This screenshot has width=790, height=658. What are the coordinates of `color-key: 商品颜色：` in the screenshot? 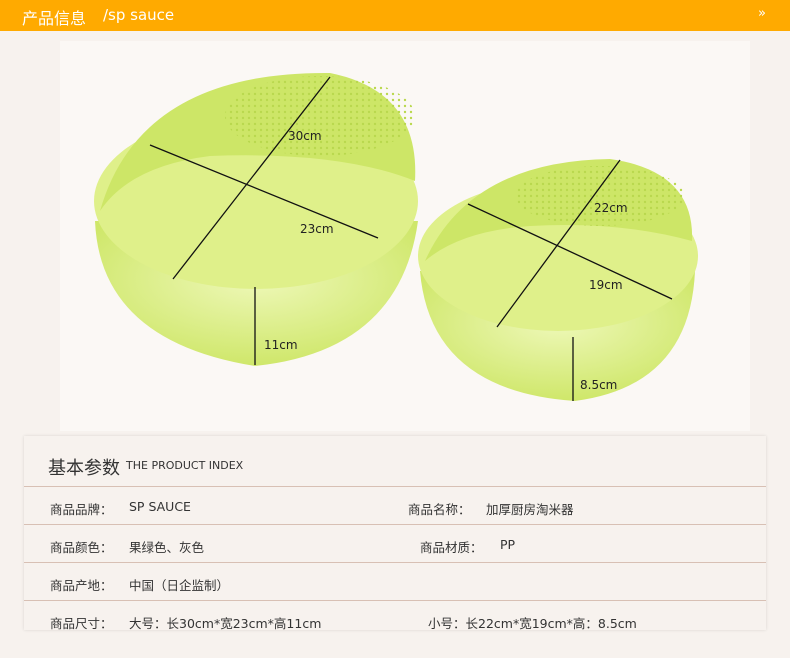 It's located at (81, 547).